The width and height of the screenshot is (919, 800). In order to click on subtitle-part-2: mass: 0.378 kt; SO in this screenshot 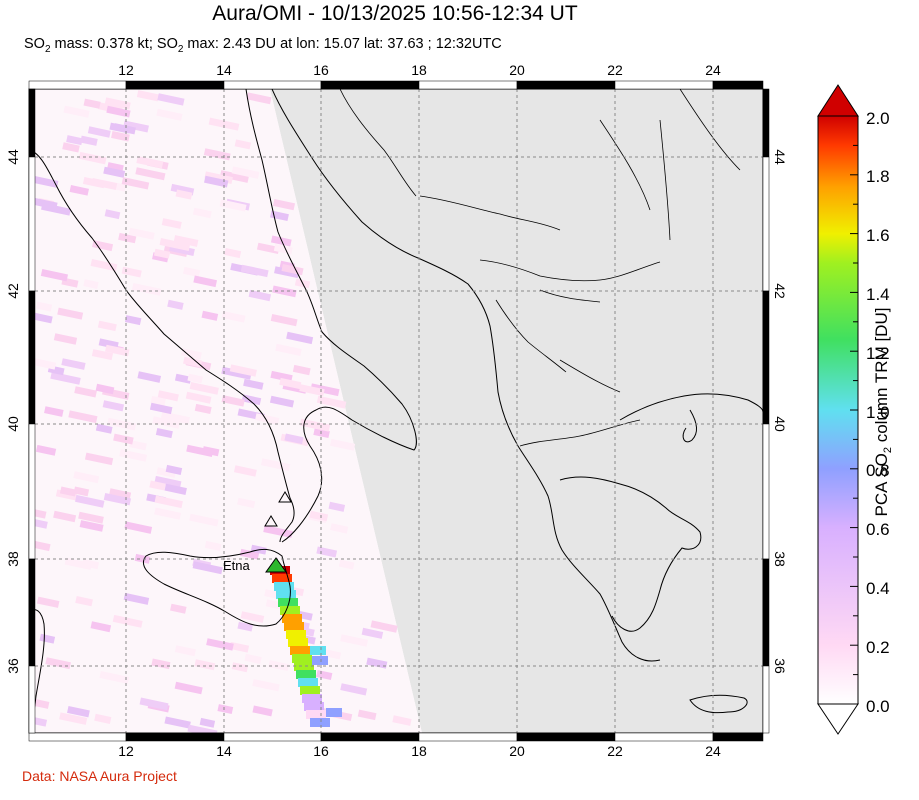, I will do `click(114, 44)`.